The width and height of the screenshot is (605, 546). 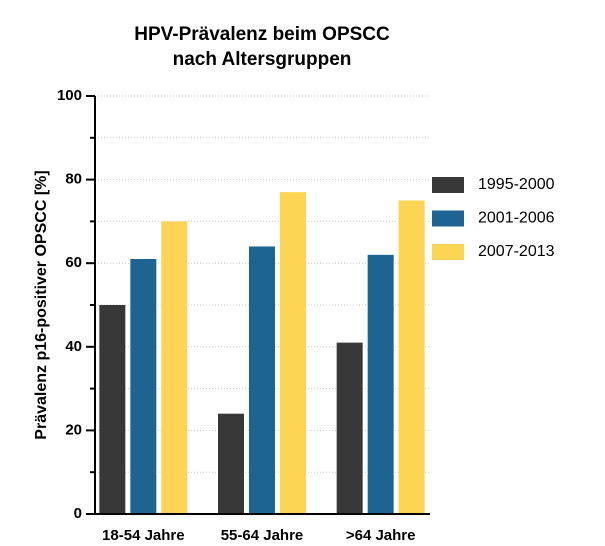 I want to click on x-tick-label: 18-54 Jahre, so click(x=143, y=535).